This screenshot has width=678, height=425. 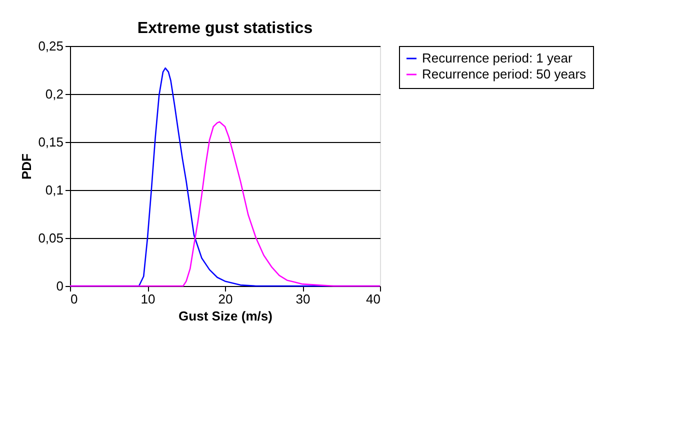 I want to click on y-tick-label: 0,2, so click(x=54, y=94).